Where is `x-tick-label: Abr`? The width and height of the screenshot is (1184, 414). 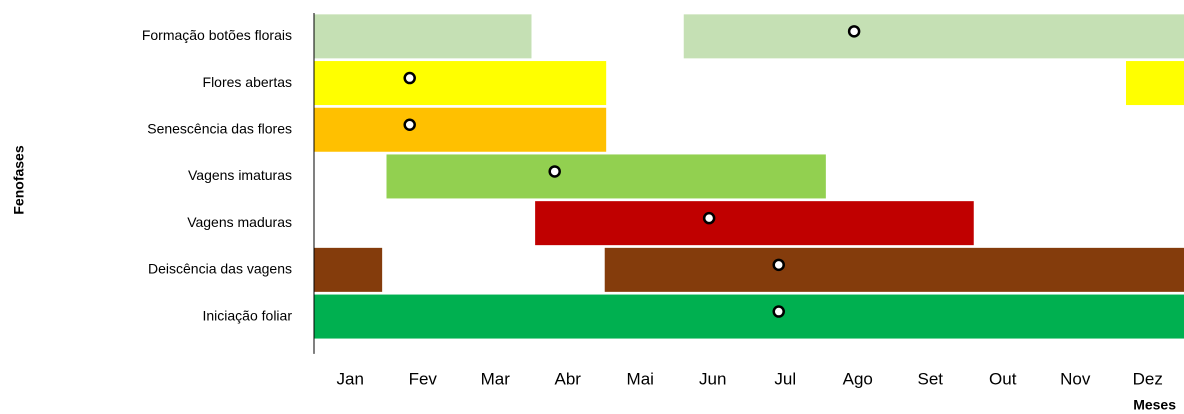
x-tick-label: Abr is located at coordinates (568, 378).